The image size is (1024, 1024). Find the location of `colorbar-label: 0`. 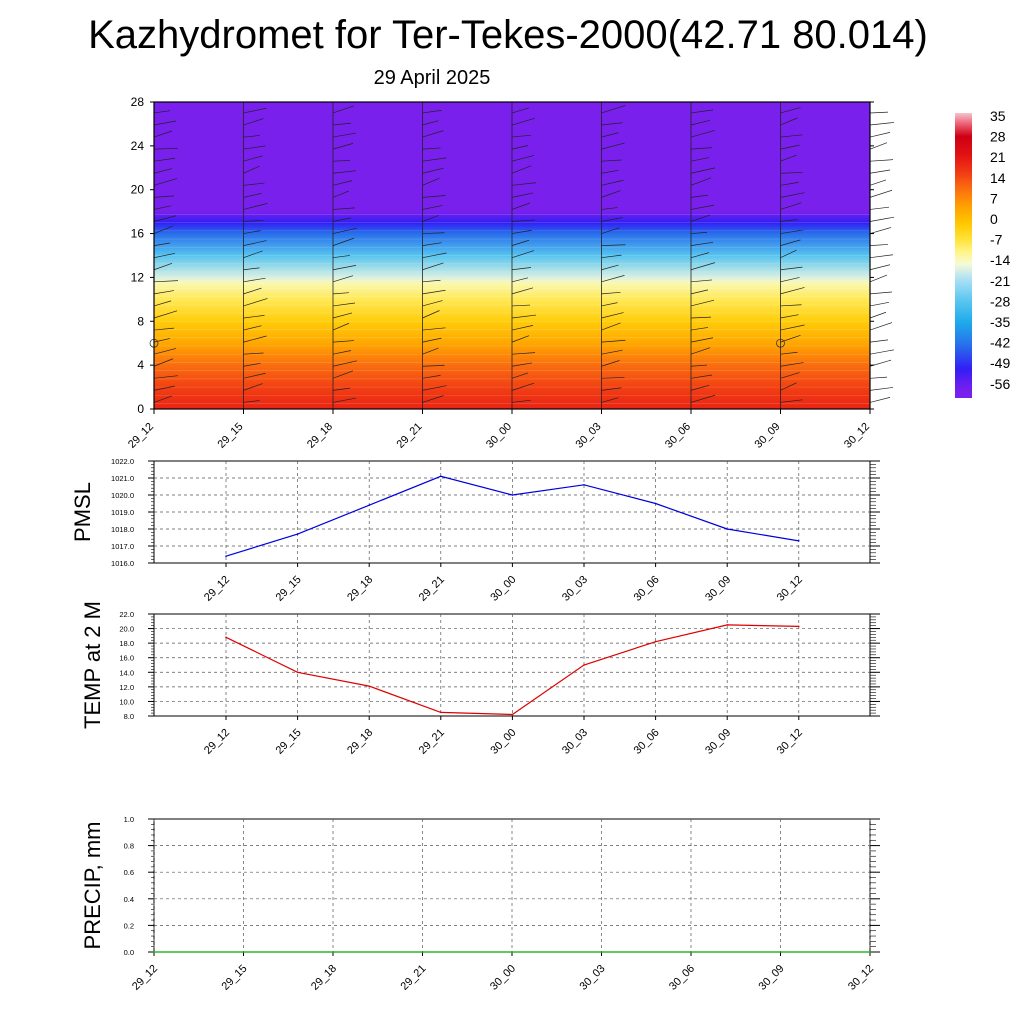

colorbar-label: 0 is located at coordinates (994, 219).